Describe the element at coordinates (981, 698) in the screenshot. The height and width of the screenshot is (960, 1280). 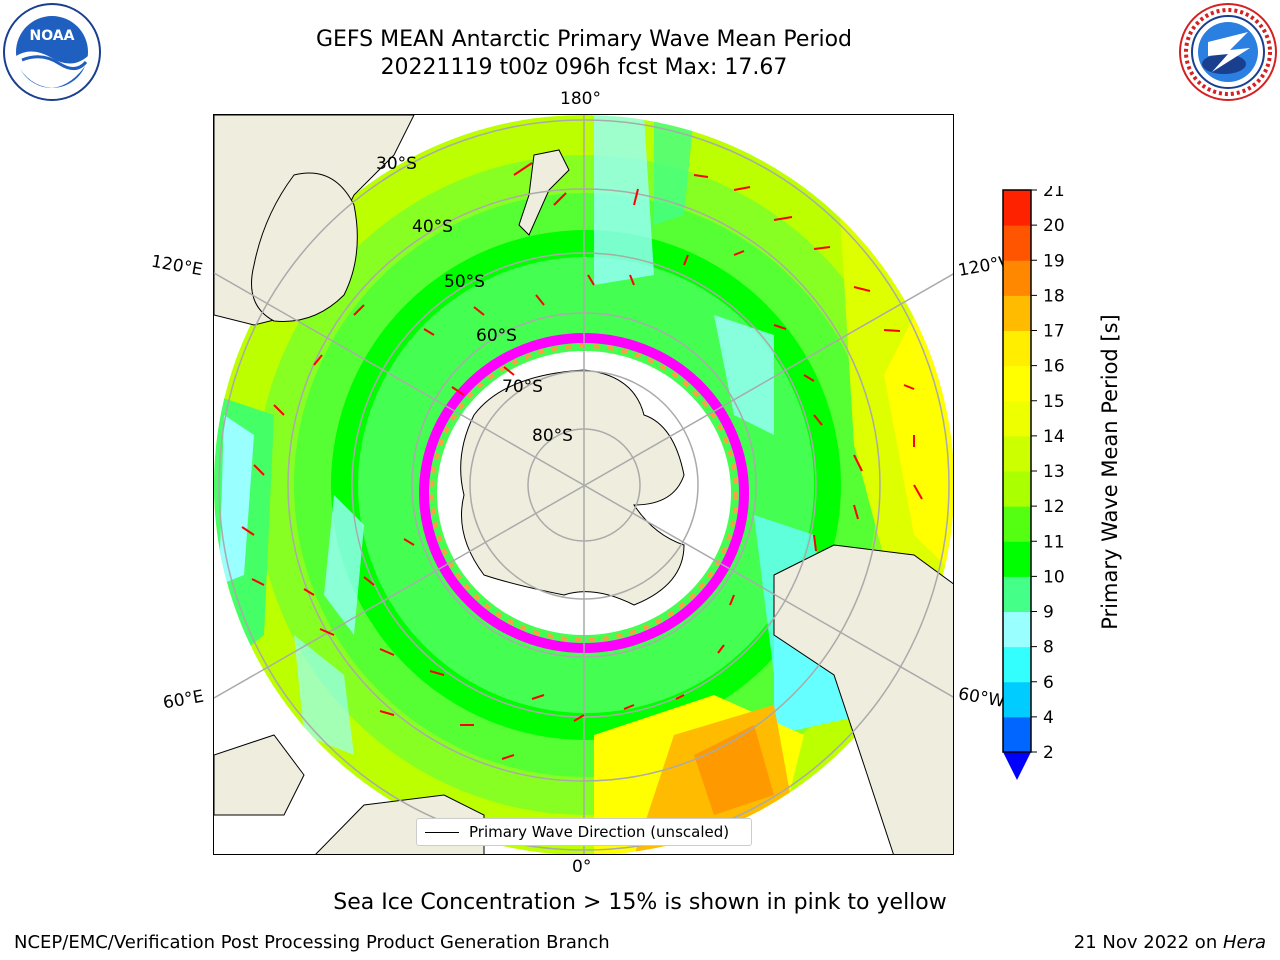
I see `lon-label-60w: 60°W` at that location.